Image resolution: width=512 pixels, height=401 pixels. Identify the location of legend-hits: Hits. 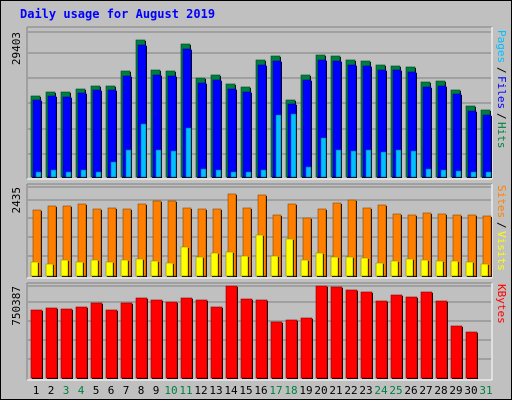
(501, 135).